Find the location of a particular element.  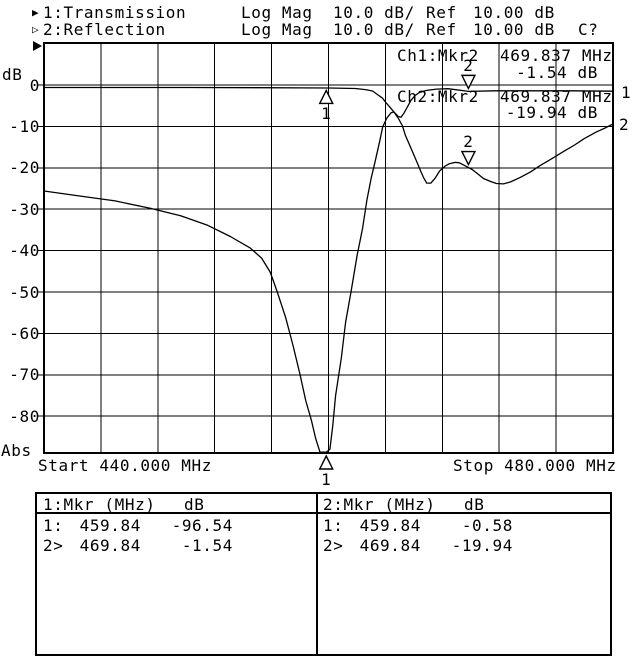

x-axis-stop-label: Stop 480.000 MHz is located at coordinates (535, 465).